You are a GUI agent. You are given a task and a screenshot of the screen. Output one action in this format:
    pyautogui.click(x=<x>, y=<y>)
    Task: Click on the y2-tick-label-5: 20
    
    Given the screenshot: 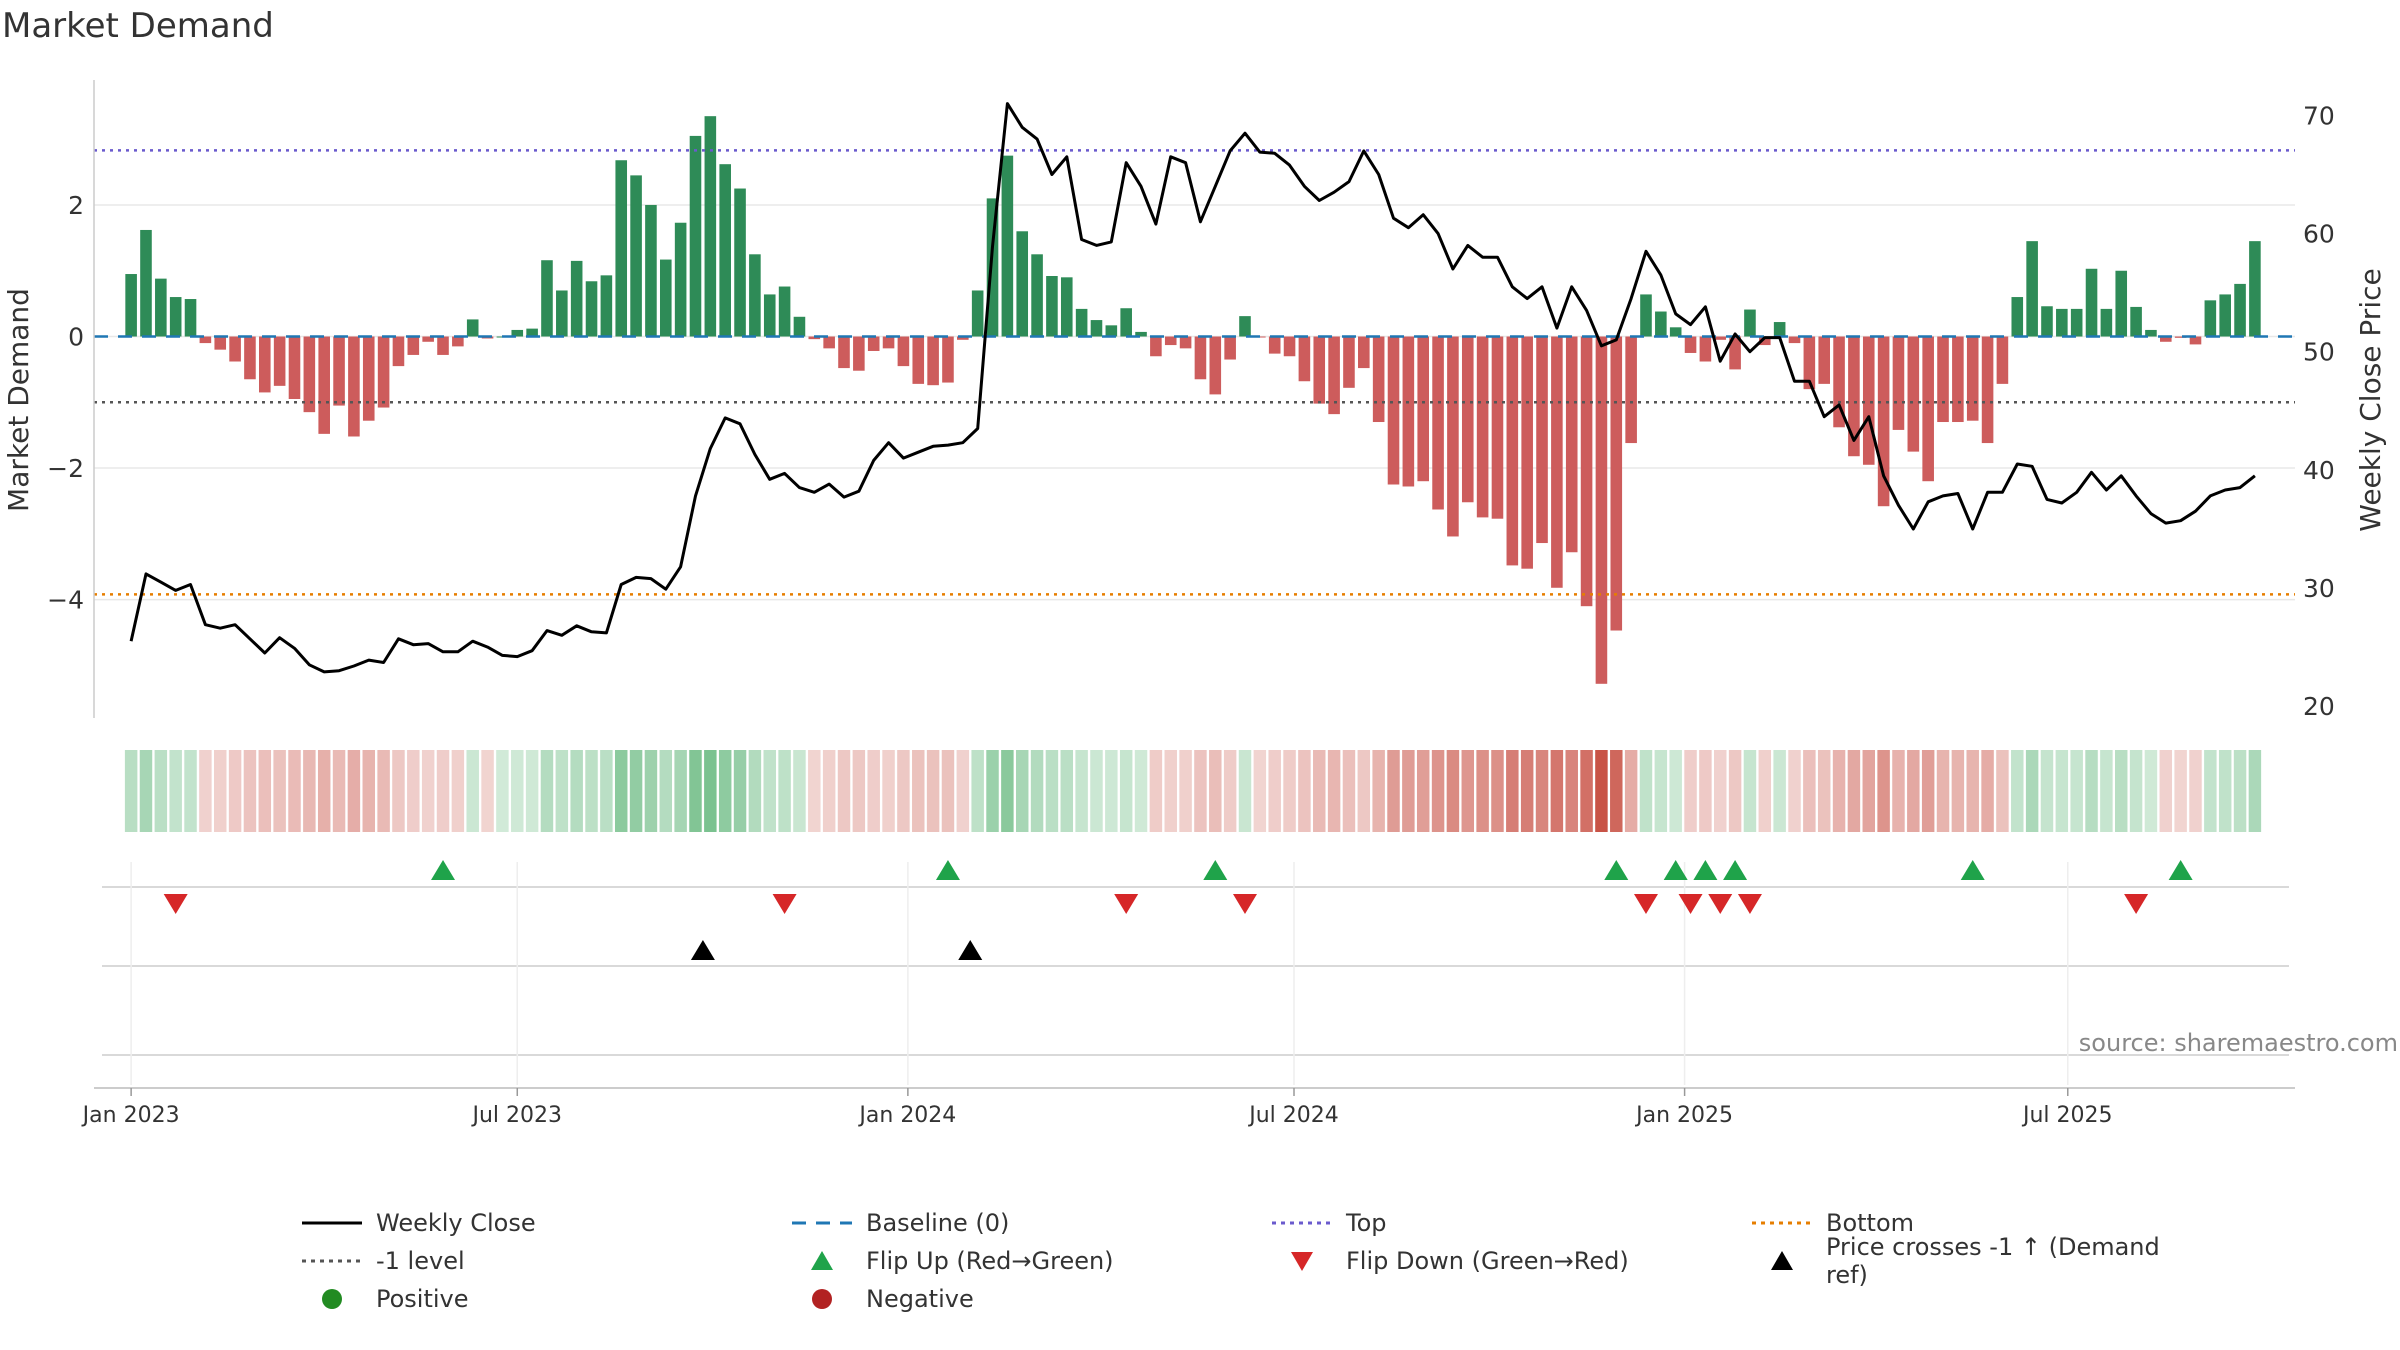 What is the action you would take?
    pyautogui.click(x=2319, y=706)
    